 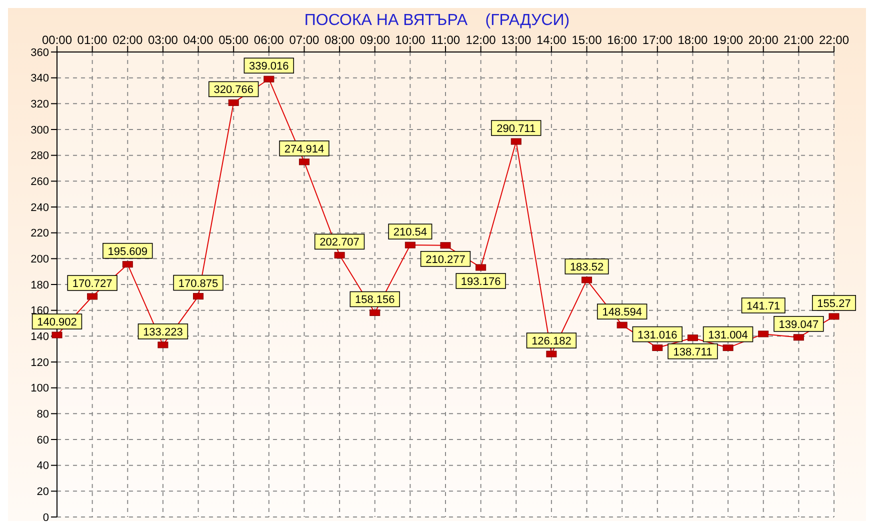 What do you see at coordinates (622, 312) in the screenshot?
I see `data-label: 148.594` at bounding box center [622, 312].